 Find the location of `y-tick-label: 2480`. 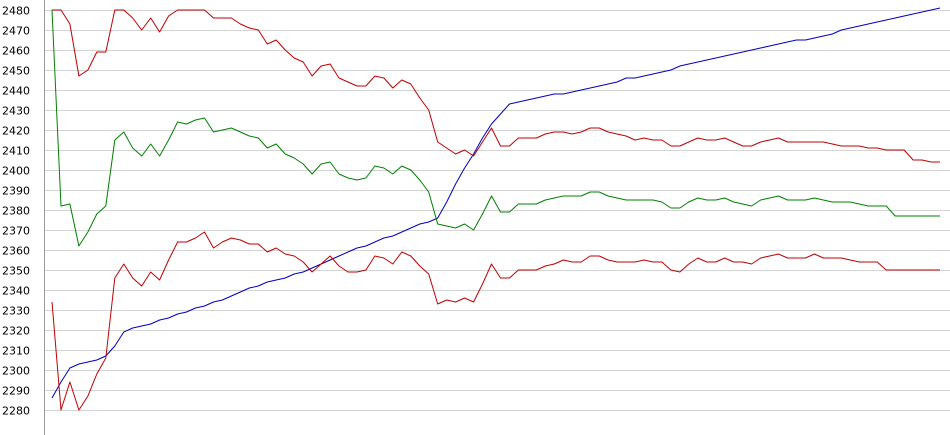

y-tick-label: 2480 is located at coordinates (16, 11).